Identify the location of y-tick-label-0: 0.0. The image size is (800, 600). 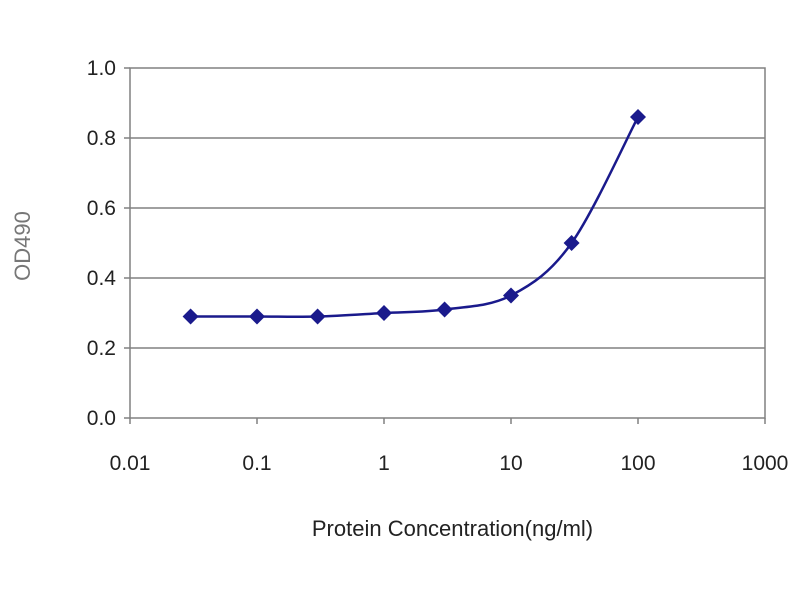
(101, 418).